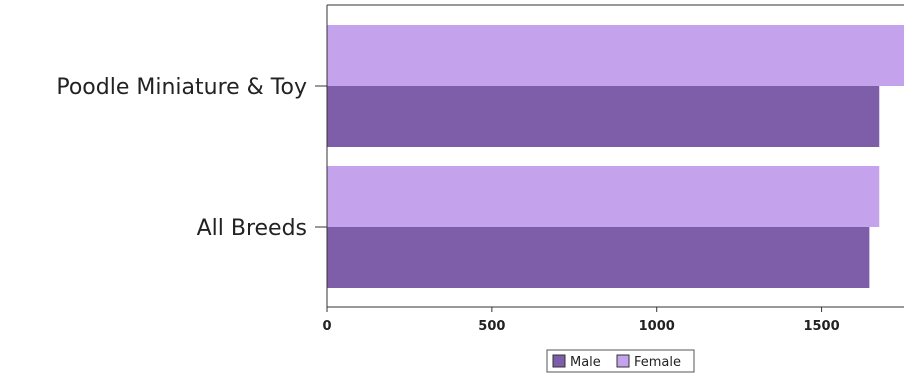 The height and width of the screenshot is (374, 904). I want to click on legend-swatch-male, so click(559, 361).